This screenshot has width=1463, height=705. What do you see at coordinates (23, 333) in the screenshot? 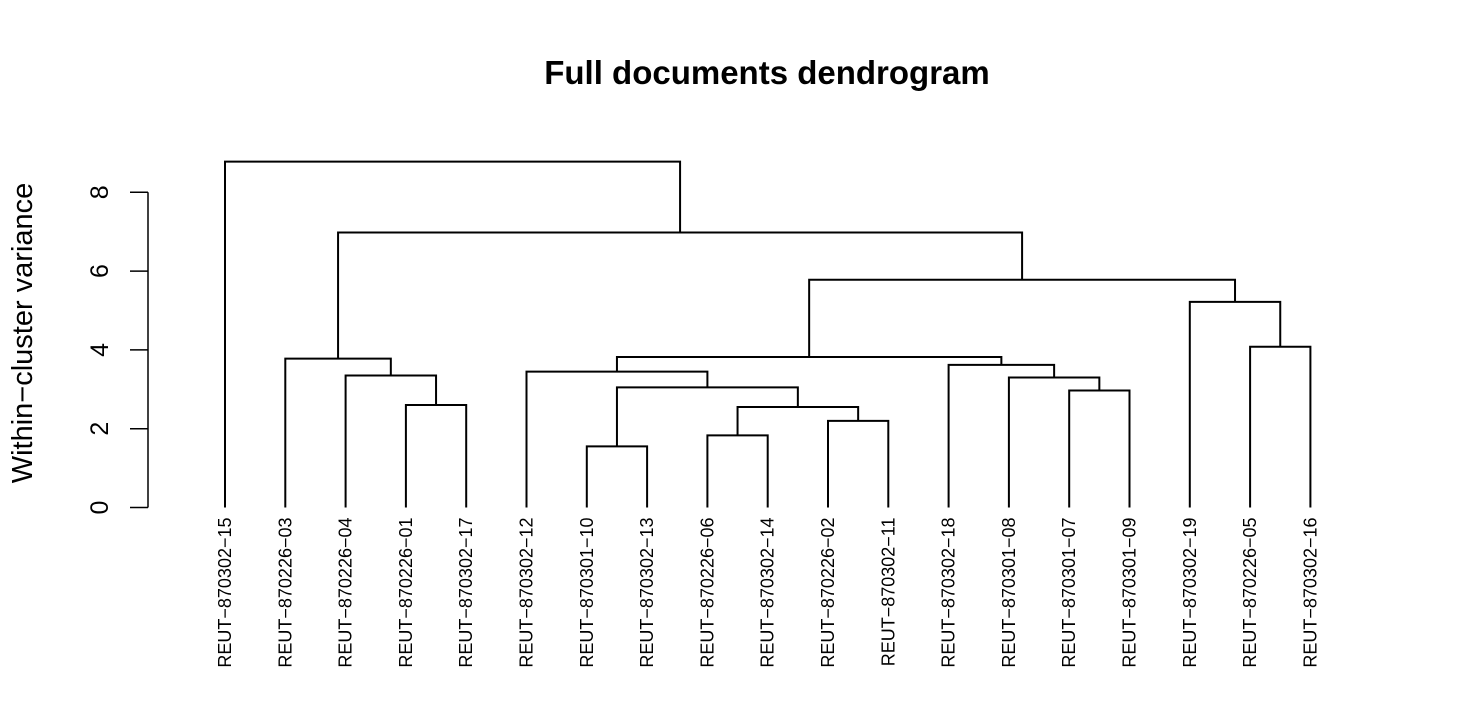
I see `y-axis-label: Within−cluster variance` at bounding box center [23, 333].